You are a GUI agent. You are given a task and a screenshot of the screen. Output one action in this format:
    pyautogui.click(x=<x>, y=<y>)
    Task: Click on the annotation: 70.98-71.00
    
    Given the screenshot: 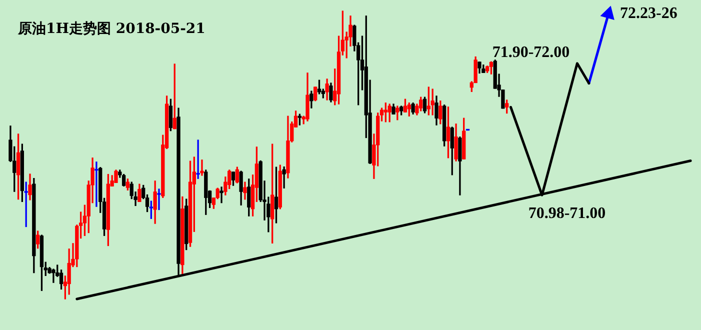 What is the action you would take?
    pyautogui.click(x=567, y=213)
    